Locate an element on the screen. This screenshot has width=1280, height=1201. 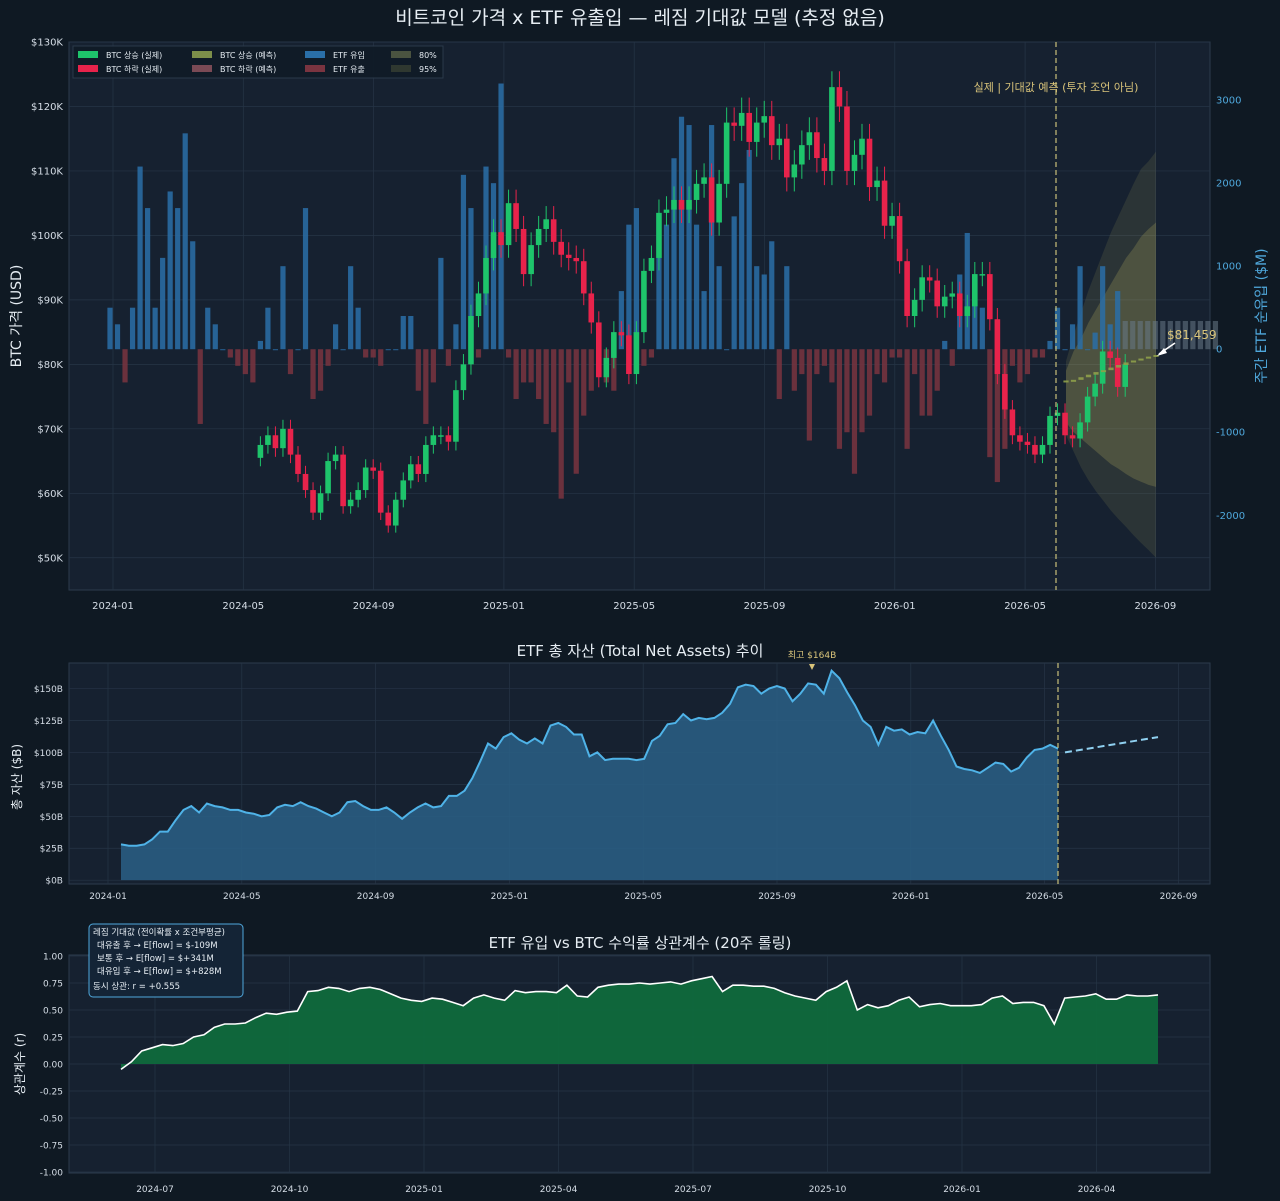
tna-x-tick-label: 2026-05 is located at coordinates (1045, 897).